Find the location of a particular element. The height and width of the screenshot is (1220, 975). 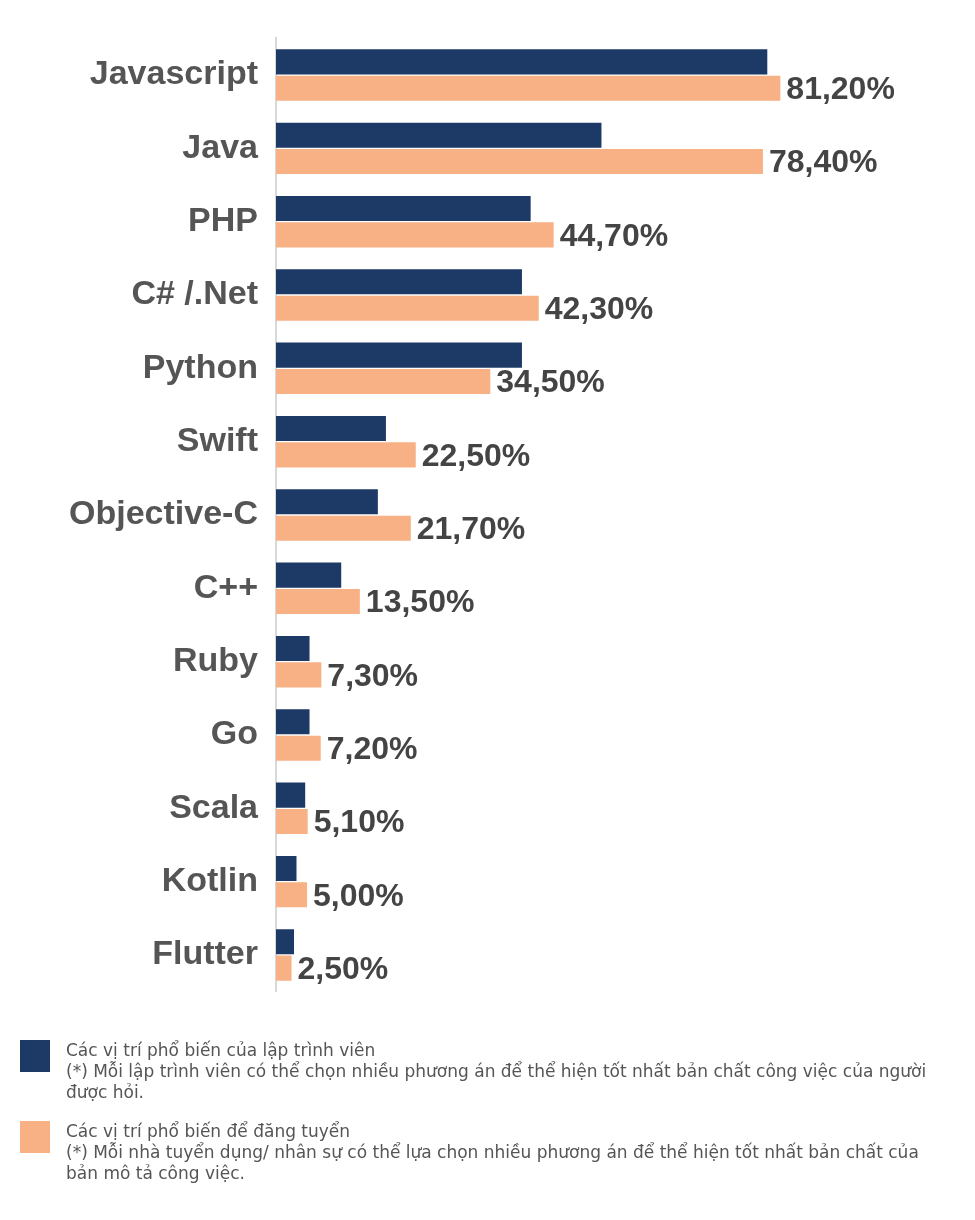

y-tick-label: PHP is located at coordinates (223, 219).